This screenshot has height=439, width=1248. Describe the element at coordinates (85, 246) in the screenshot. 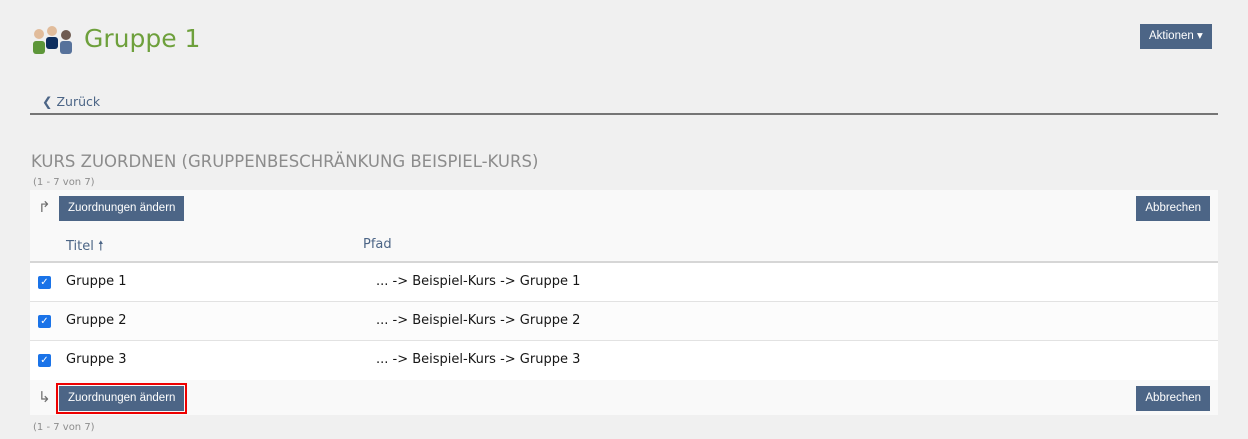

I see `column-header-title: Titel 🠕` at that location.